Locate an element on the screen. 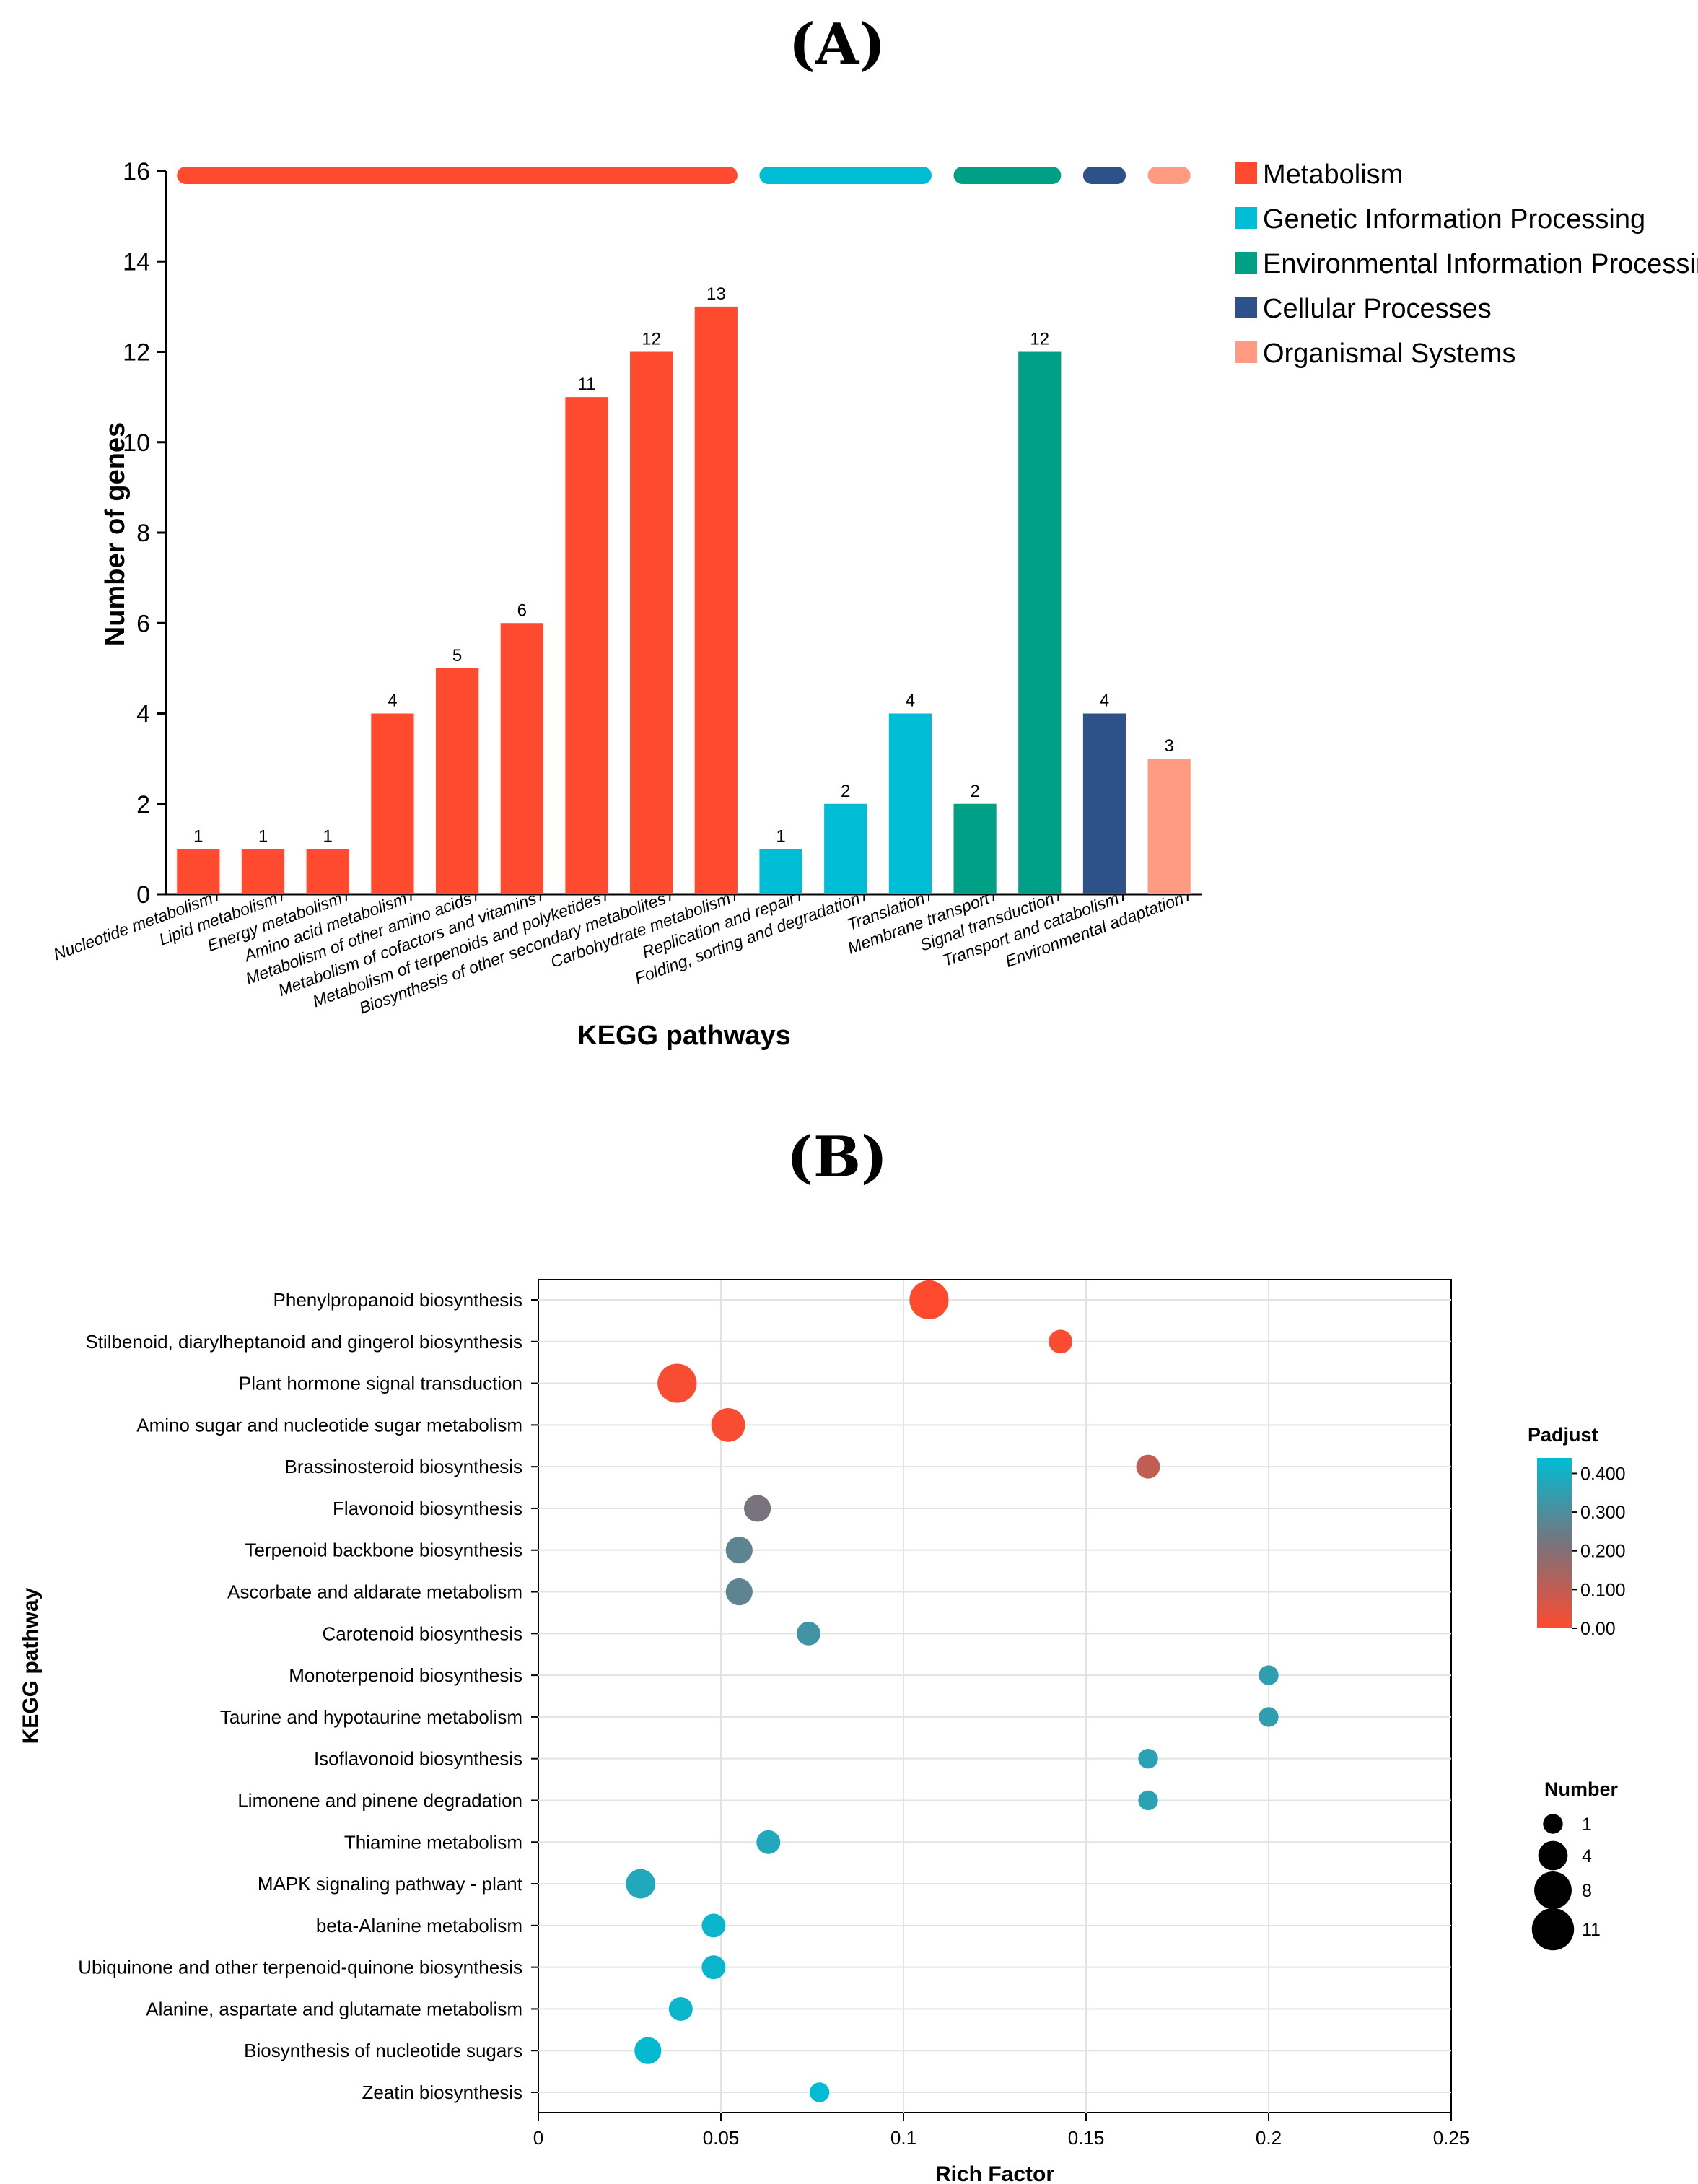 The image size is (1698, 2184). size-legend-label: 11 is located at coordinates (1591, 1930).